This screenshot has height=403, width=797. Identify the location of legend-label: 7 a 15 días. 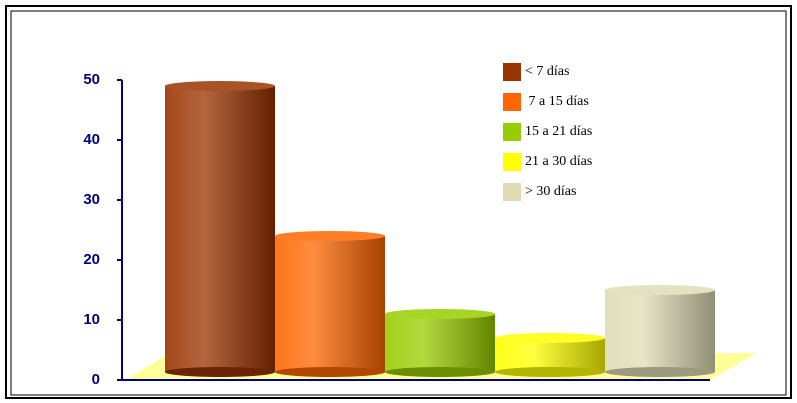
(557, 101).